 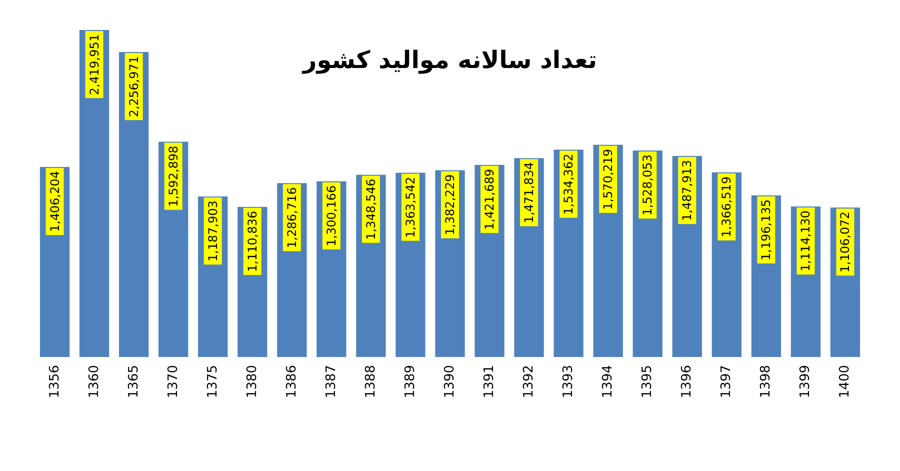 I want to click on text: تعداد سالانه موالید کشور, so click(x=450, y=60).